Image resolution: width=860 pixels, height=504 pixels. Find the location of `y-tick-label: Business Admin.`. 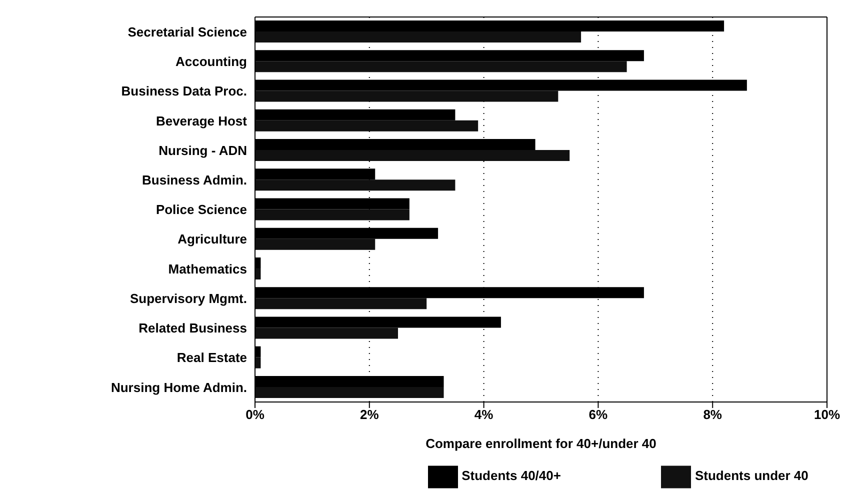

y-tick-label: Business Admin. is located at coordinates (194, 180).